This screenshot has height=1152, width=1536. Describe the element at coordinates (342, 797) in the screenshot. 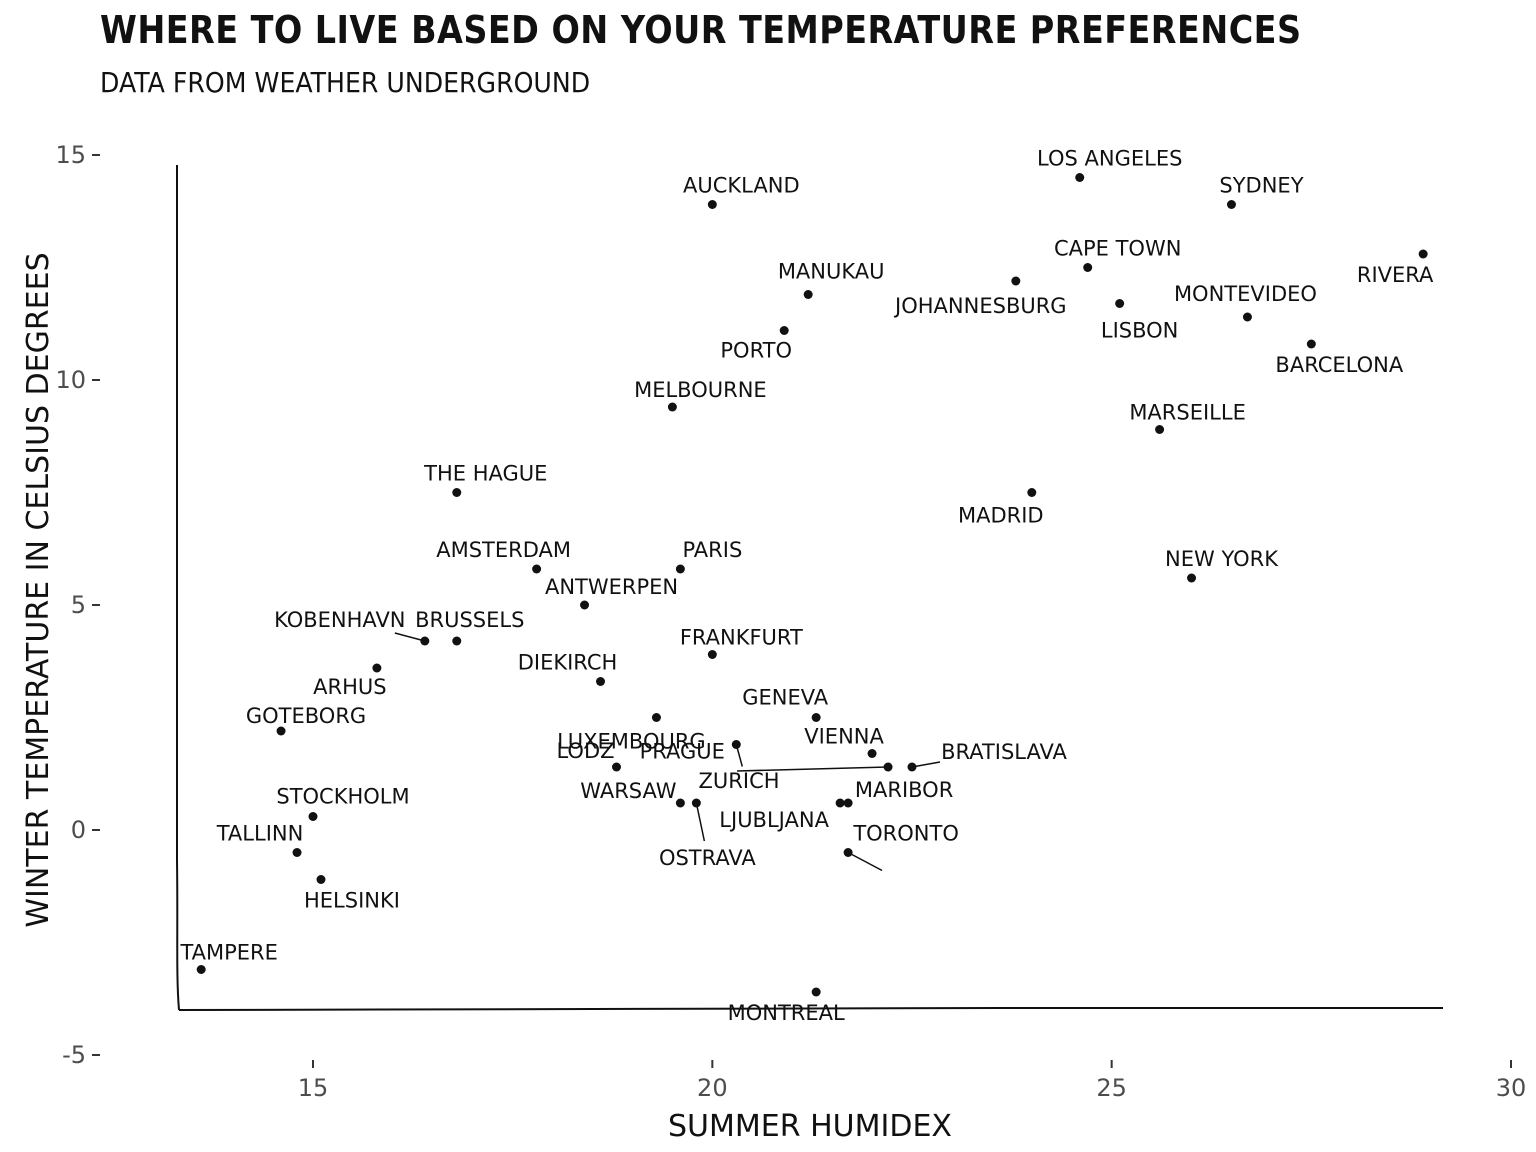

I see `city-label: STOCKHOLM` at that location.